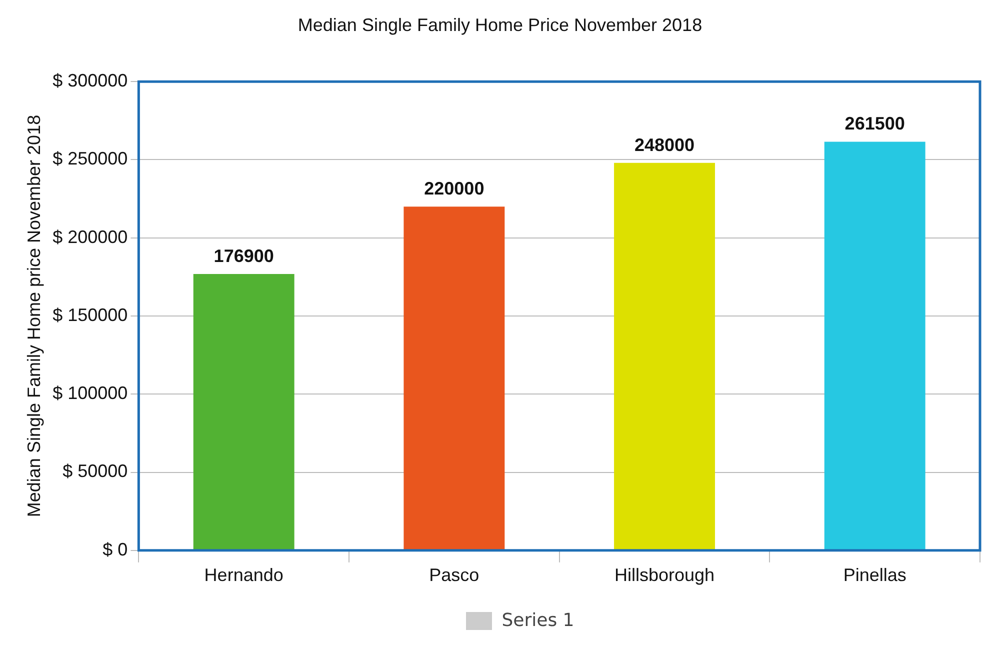 The image size is (1000, 667). What do you see at coordinates (664, 144) in the screenshot?
I see `data-label: 248000` at bounding box center [664, 144].